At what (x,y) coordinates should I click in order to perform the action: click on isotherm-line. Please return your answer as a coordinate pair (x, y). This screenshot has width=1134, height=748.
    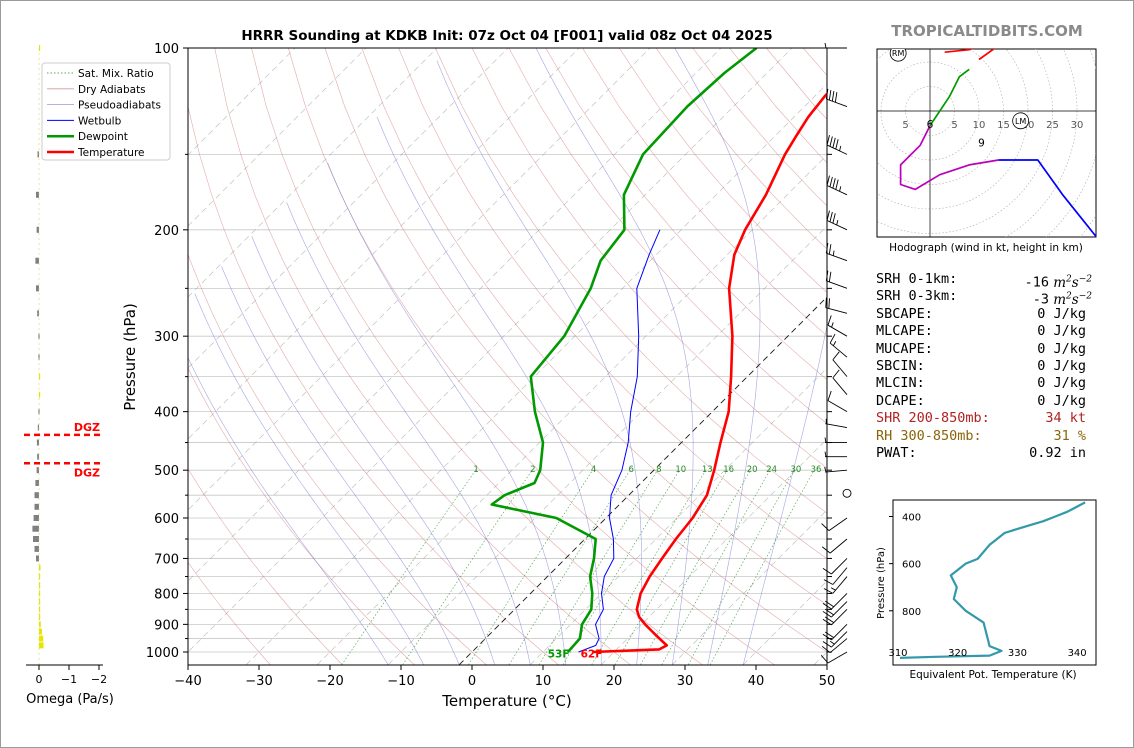
    Looking at the image, I should click on (678, 516).